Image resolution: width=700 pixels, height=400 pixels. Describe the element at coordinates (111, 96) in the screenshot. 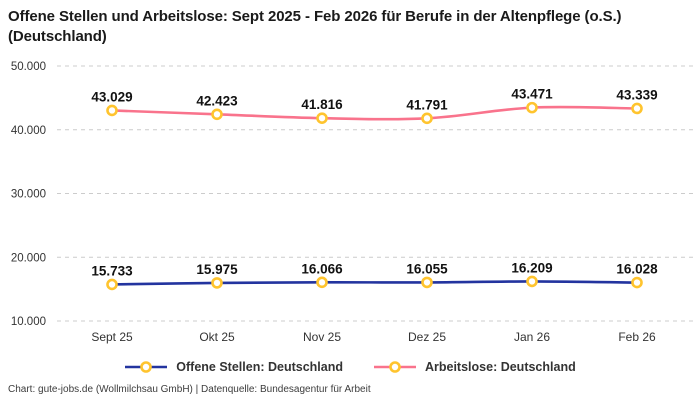

I see `data-point-label: 43.029` at that location.